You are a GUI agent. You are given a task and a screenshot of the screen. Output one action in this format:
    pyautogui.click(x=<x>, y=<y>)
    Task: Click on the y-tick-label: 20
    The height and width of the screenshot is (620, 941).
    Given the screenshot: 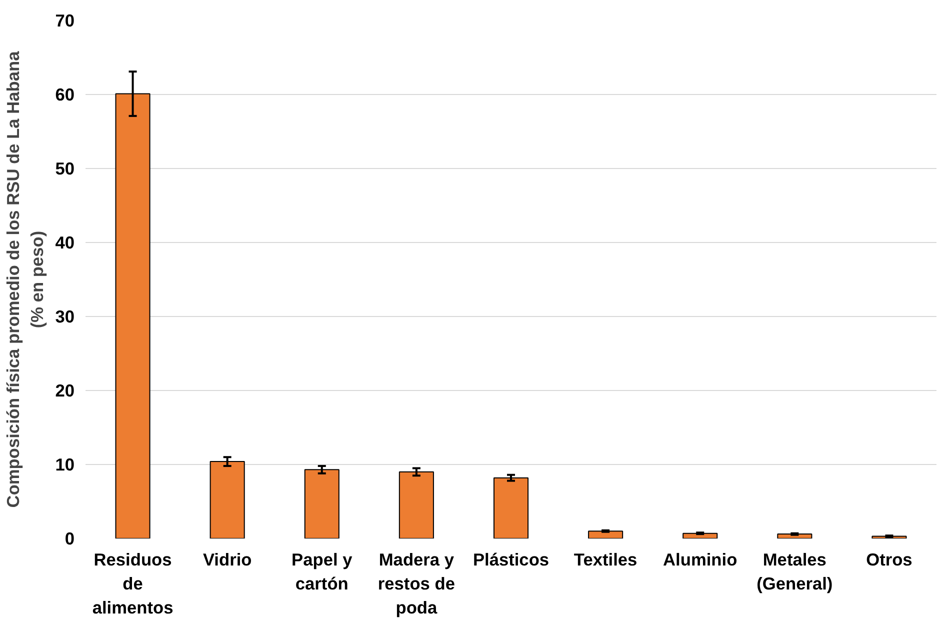 What is the action you would take?
    pyautogui.click(x=65, y=390)
    